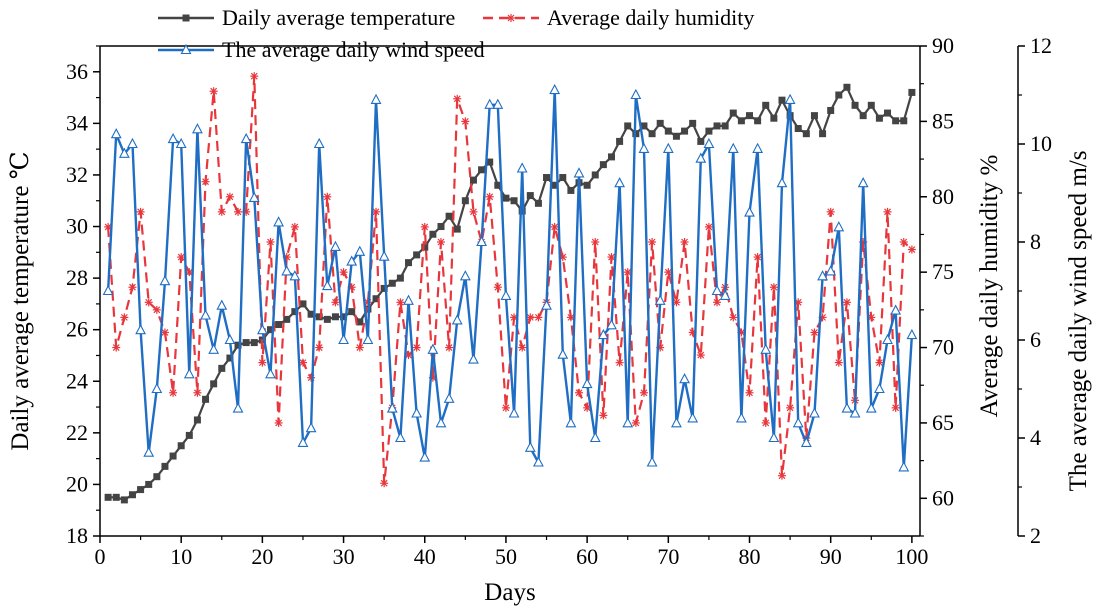 The width and height of the screenshot is (1098, 609). What do you see at coordinates (943, 422) in the screenshot?
I see `y-tick-label-humidity: 65` at bounding box center [943, 422].